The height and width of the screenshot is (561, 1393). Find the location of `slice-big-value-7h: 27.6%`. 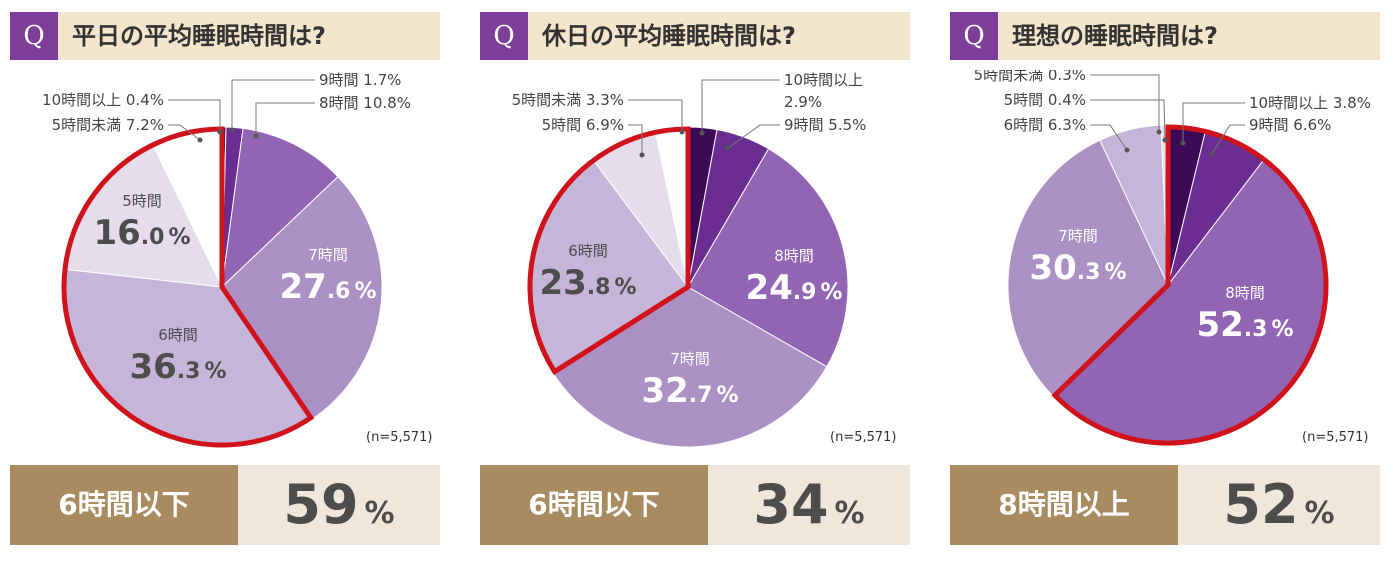

slice-big-value-7h: 27.6% is located at coordinates (327, 287).